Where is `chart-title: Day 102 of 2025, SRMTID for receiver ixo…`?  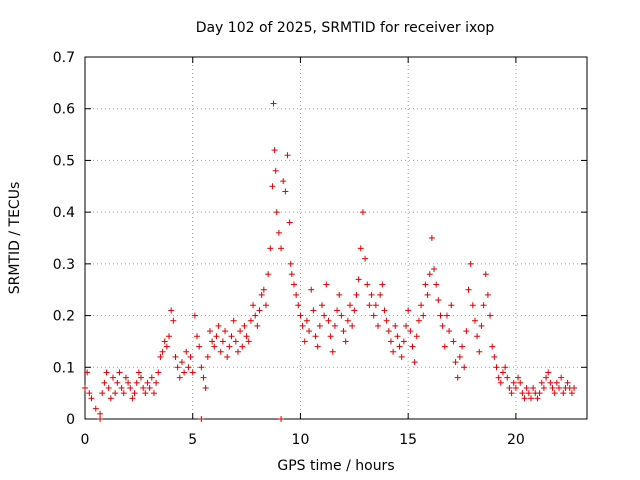 chart-title: Day 102 of 2025, SRMTID for receiver ixo… is located at coordinates (345, 28).